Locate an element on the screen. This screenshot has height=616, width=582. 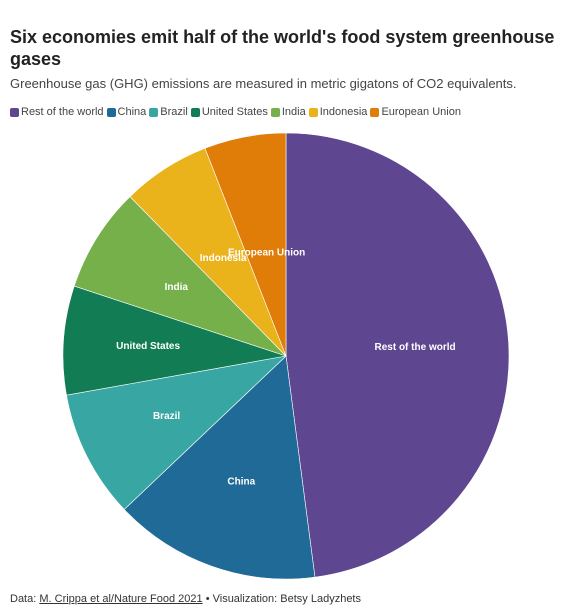
legend-label: China is located at coordinates (132, 112).